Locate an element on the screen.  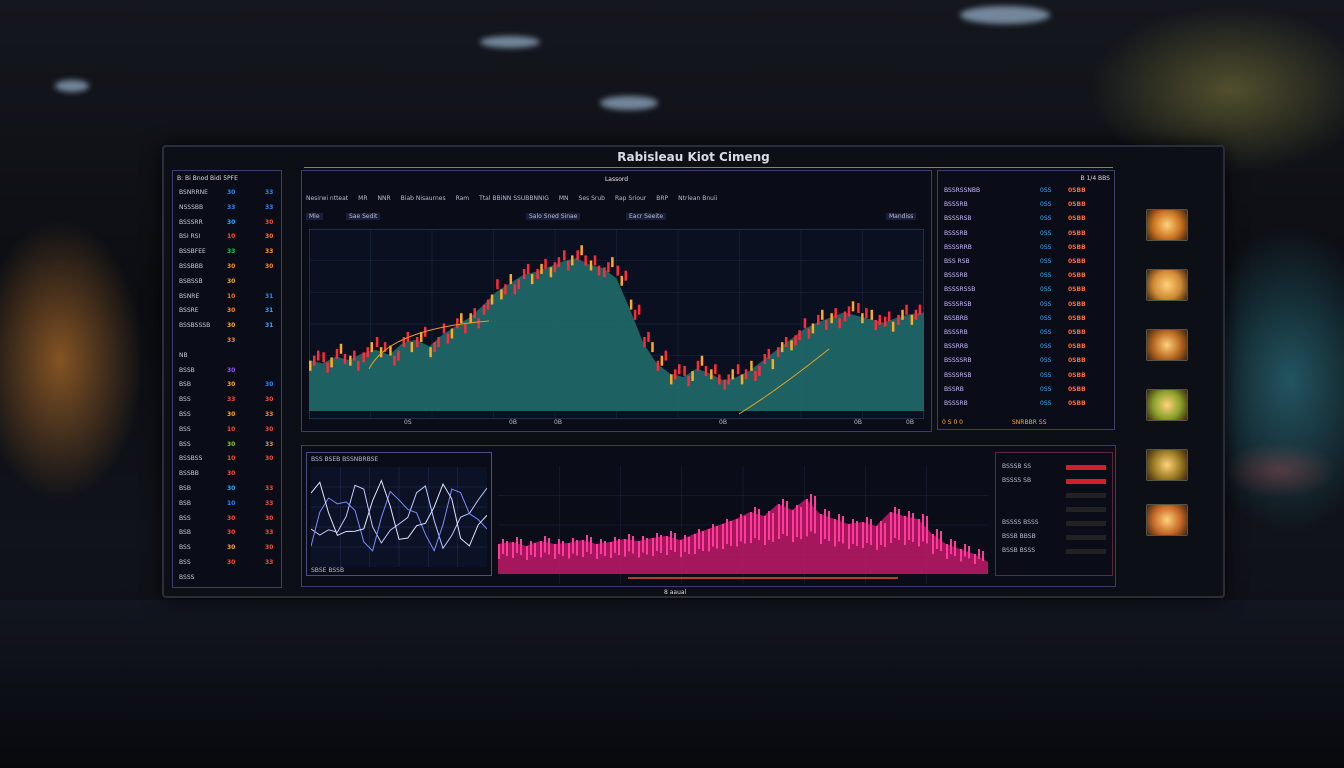
toolbar-item: Ttal BBiNN SSUBBNNIG is located at coordinates (514, 198).